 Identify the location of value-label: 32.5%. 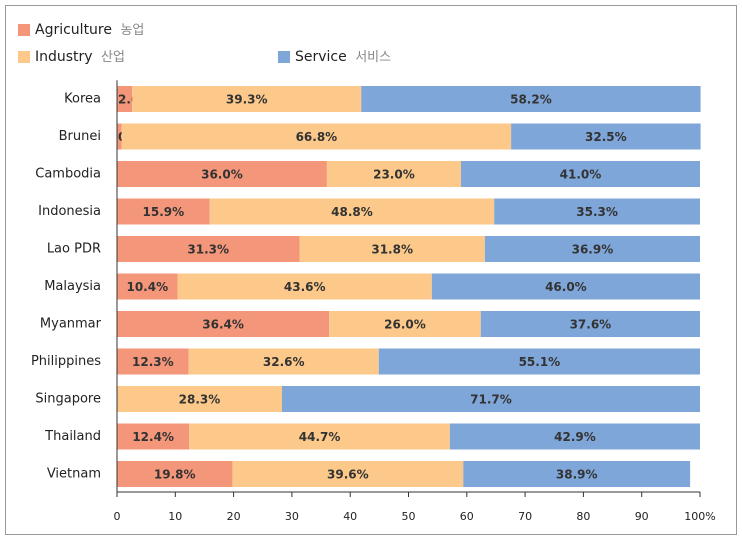
(606, 137).